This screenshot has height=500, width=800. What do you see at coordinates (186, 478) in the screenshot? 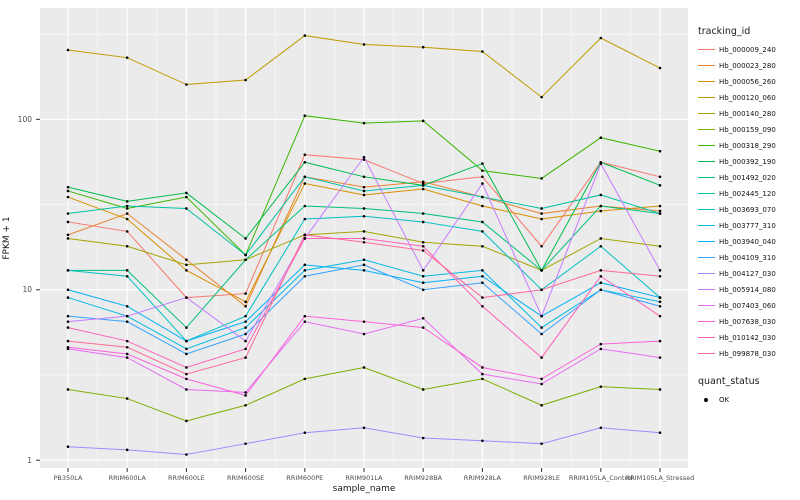
I see `x-tick-label-RRIM600LE: RRIM600LE` at bounding box center [186, 478].